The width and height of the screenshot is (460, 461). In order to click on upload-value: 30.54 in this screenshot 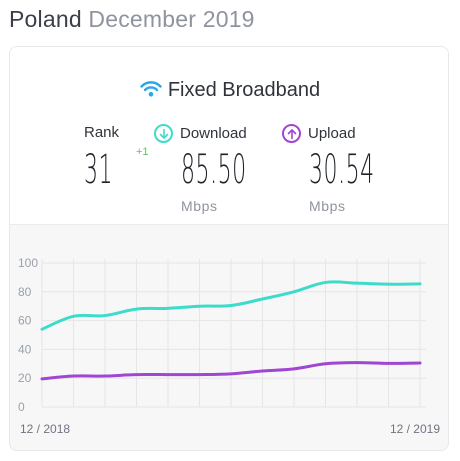, I will do `click(342, 170)`.